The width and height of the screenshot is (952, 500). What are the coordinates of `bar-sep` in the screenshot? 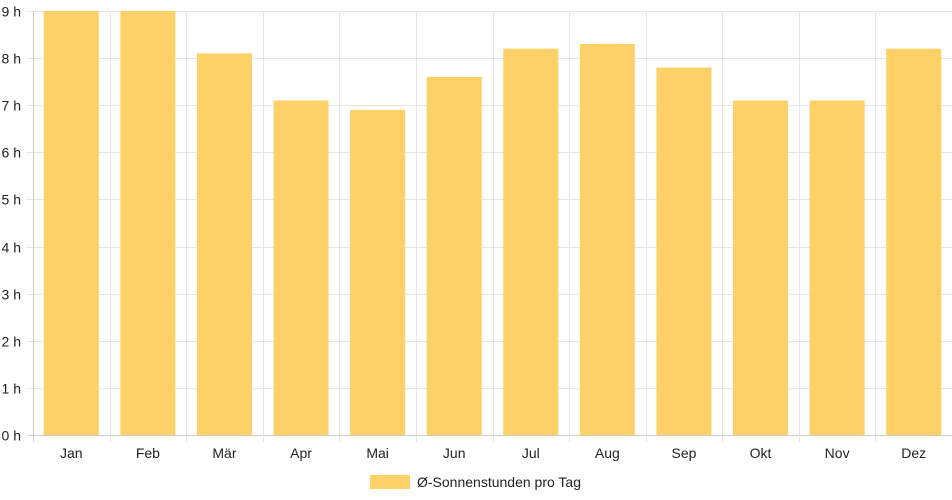 It's located at (684, 251).